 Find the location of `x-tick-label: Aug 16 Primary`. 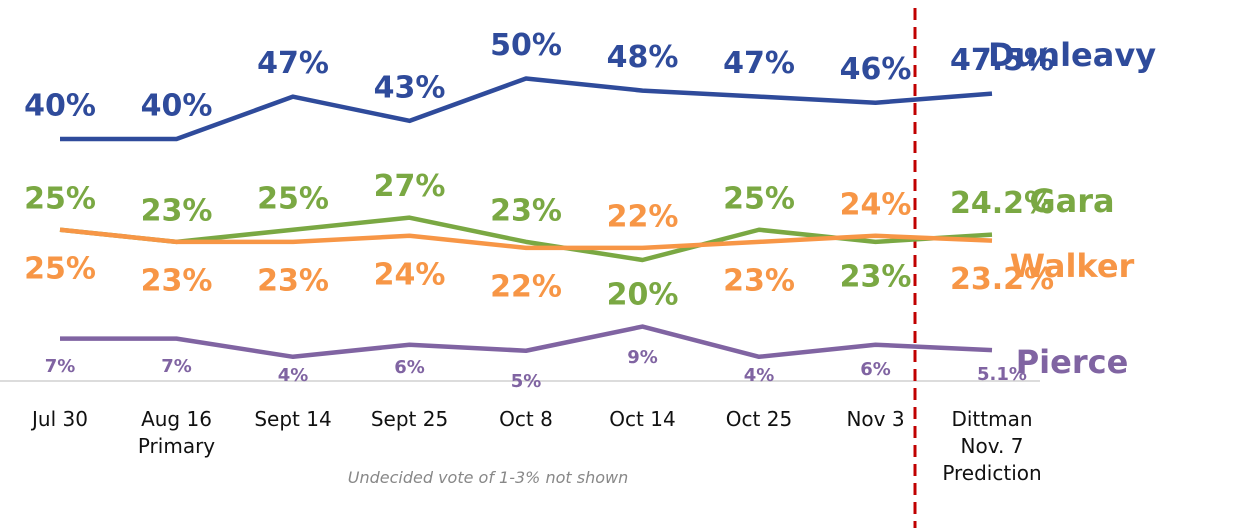

x-tick-label: Aug 16 Primary is located at coordinates (176, 432).